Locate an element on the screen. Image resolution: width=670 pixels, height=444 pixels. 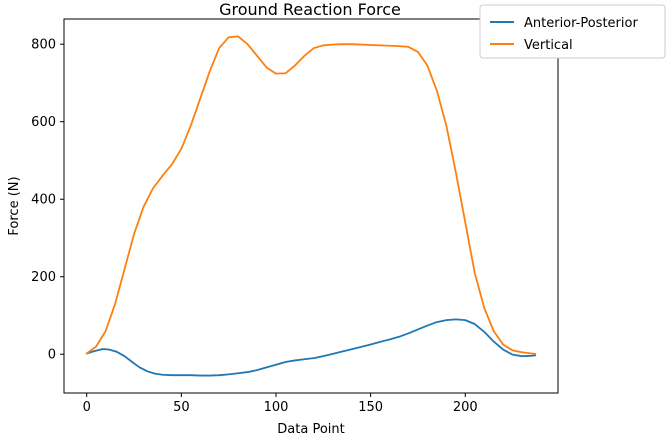
y-tick-label: 200 is located at coordinates (43, 277).